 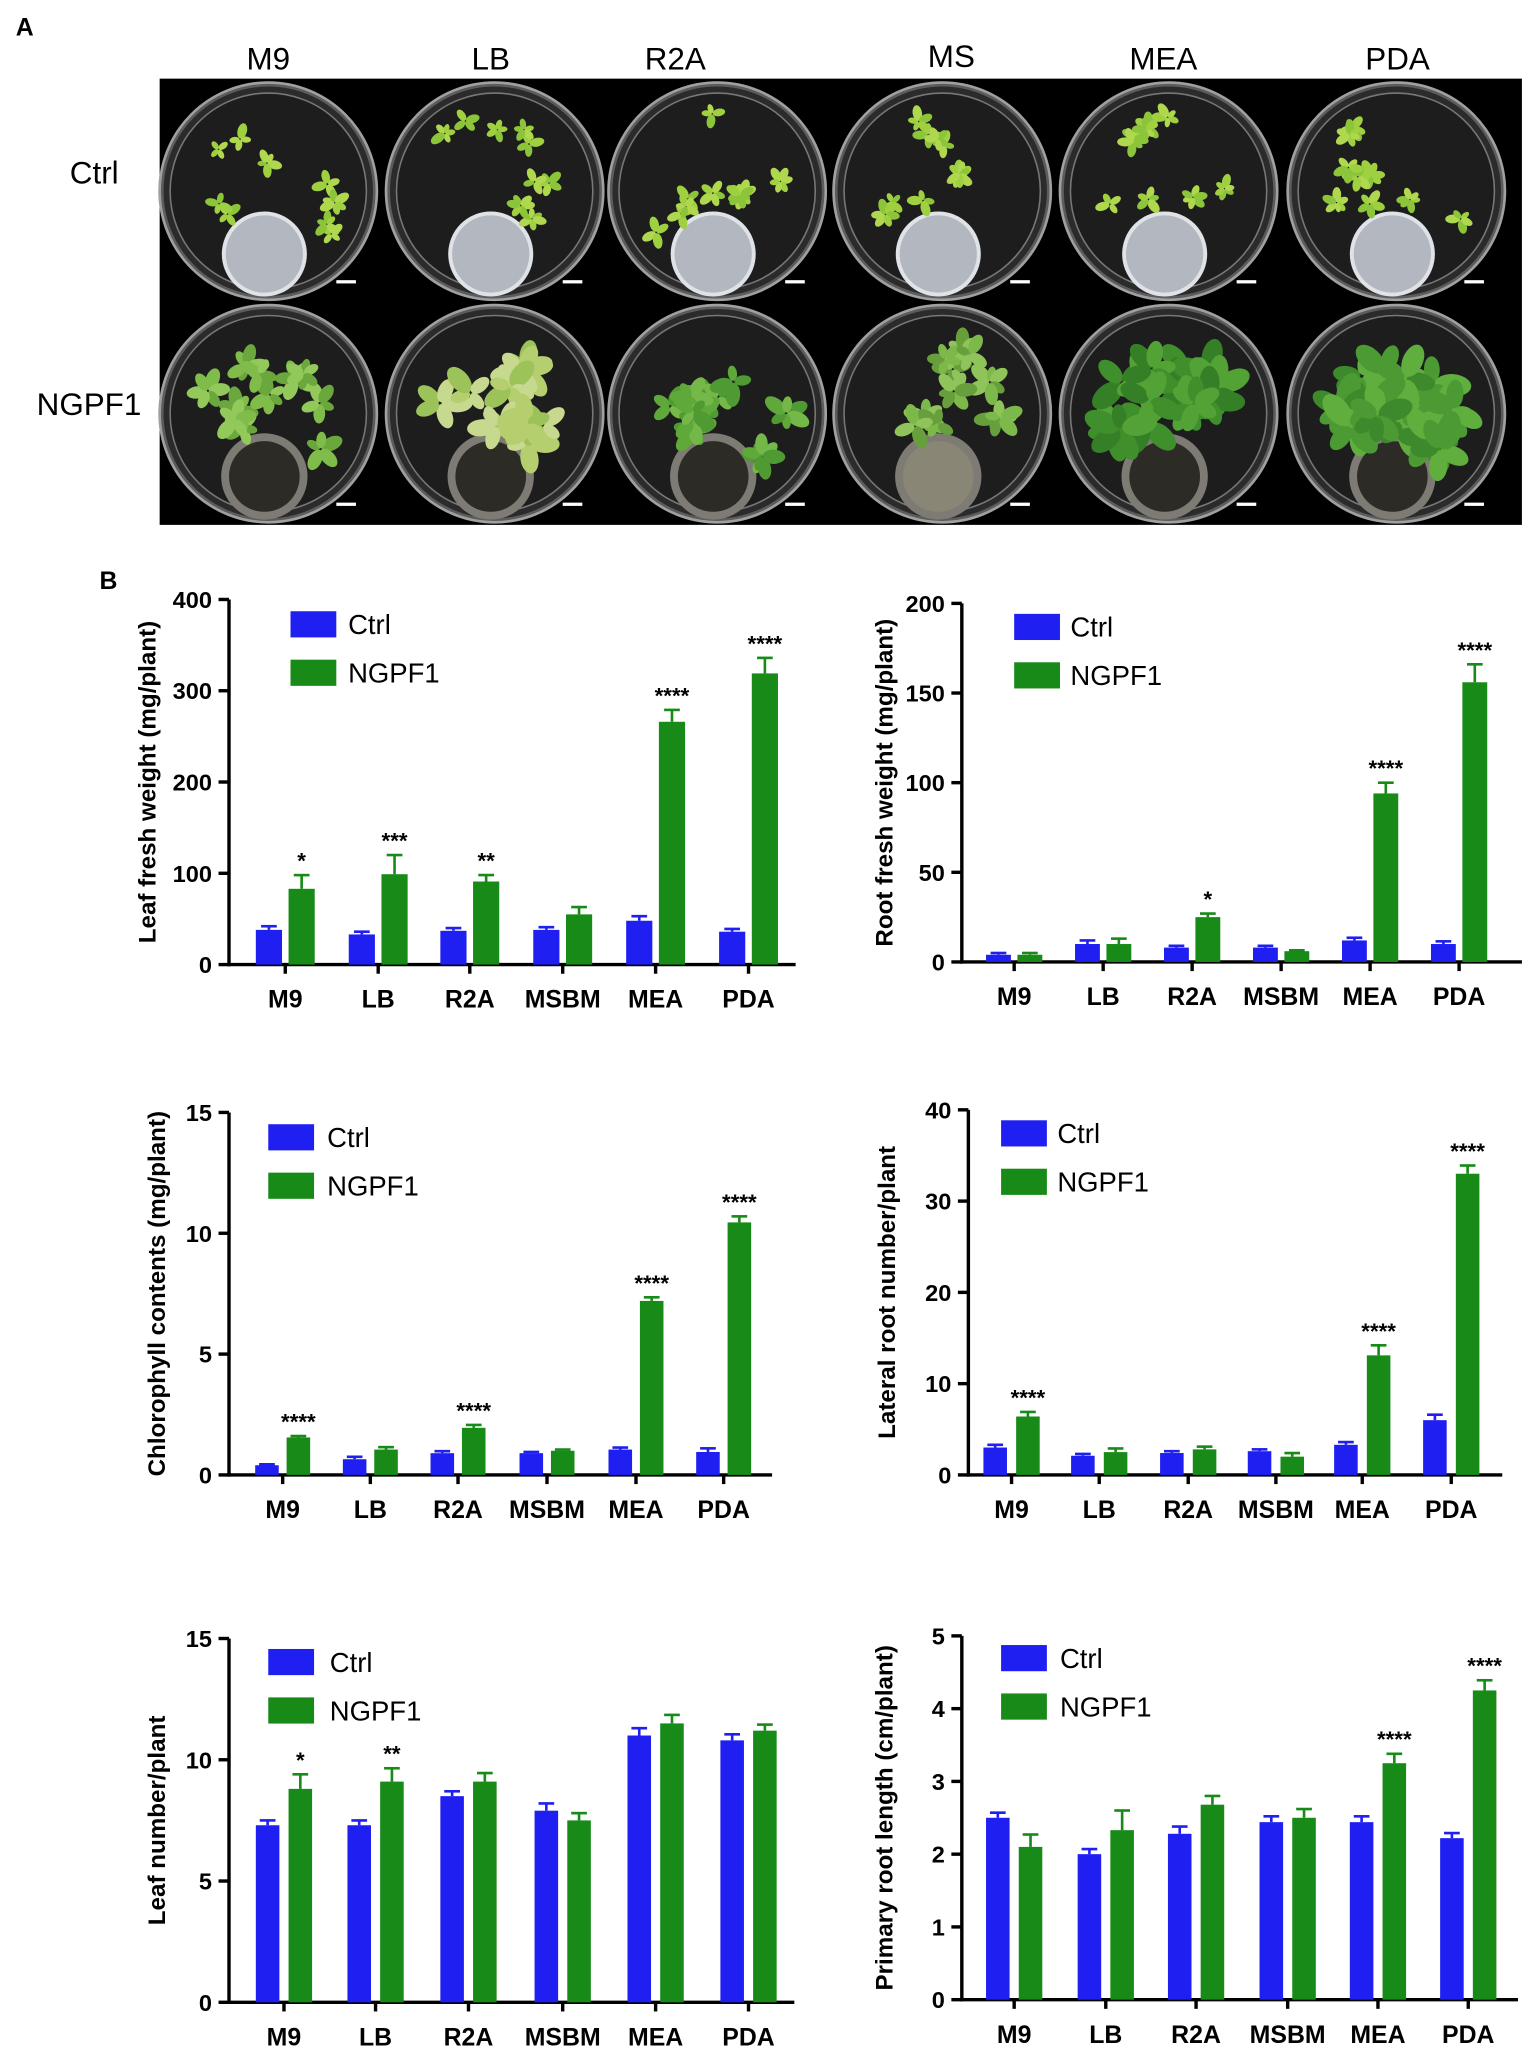 What do you see at coordinates (1459, 997) in the screenshot?
I see `x-tick-label: PDA` at bounding box center [1459, 997].